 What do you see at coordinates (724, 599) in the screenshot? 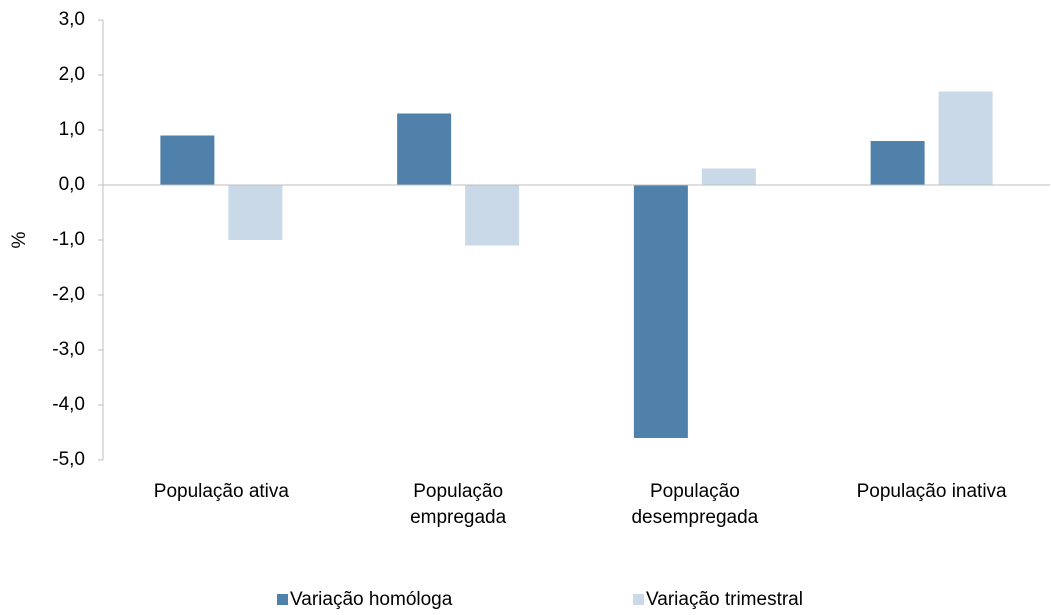
I see `legend-label: Variação trimestral` at bounding box center [724, 599].